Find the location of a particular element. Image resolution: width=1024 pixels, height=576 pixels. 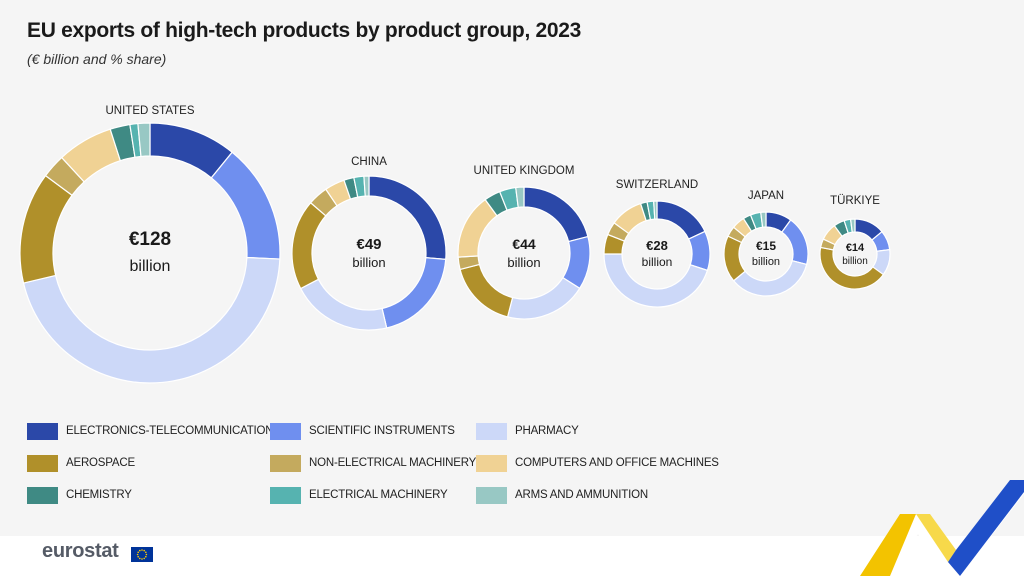

legend-item-electronics: ELECTRONICS-TELECOMMUNICATIONS is located at coordinates (154, 431).